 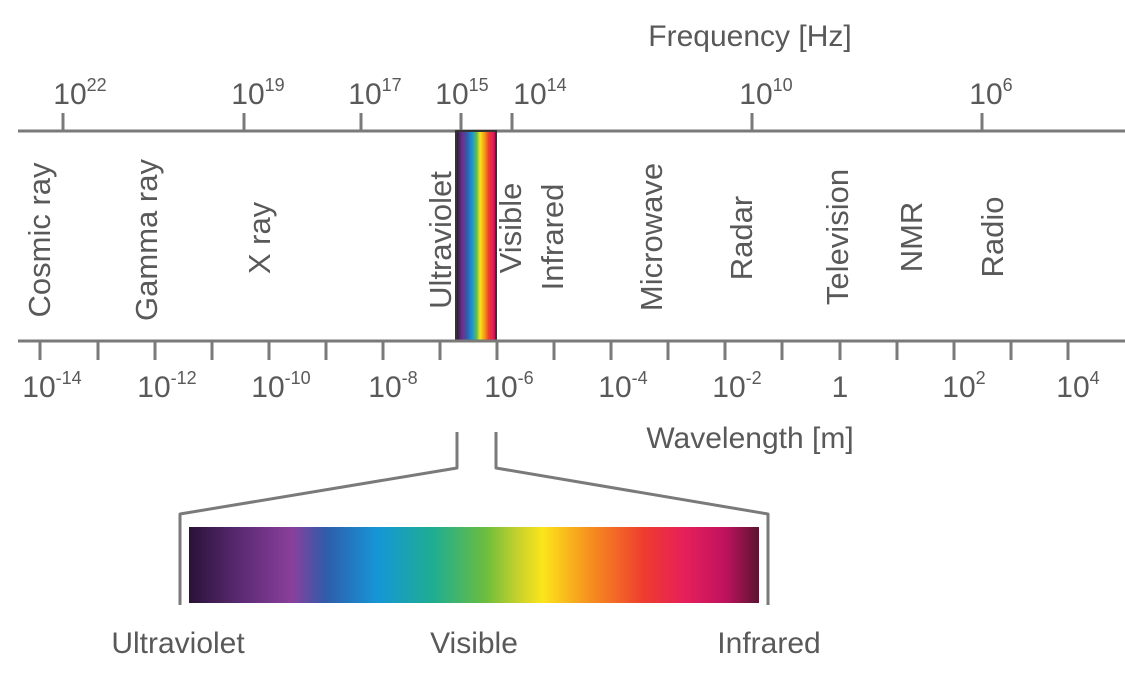 I want to click on wl-tick-label: 10⁻⁴, so click(x=622, y=386).